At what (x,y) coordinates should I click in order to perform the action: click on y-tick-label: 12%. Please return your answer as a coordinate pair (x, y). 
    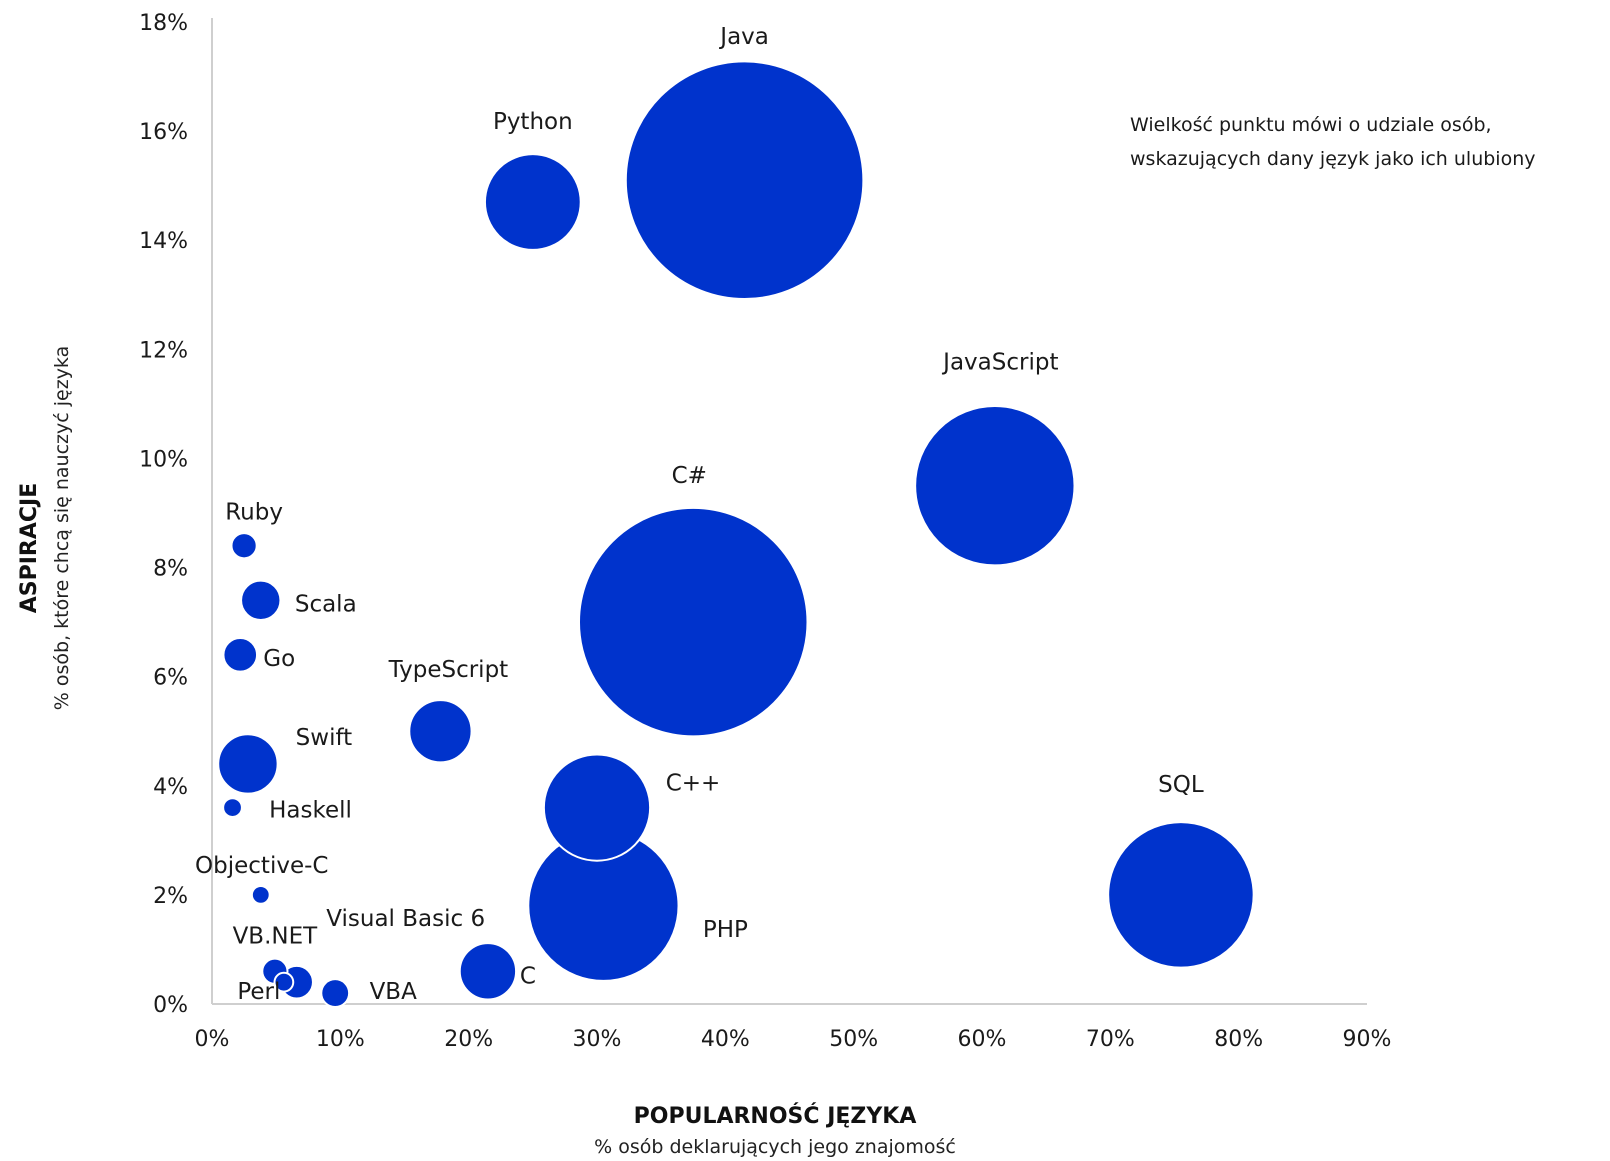
    Looking at the image, I should click on (163, 350).